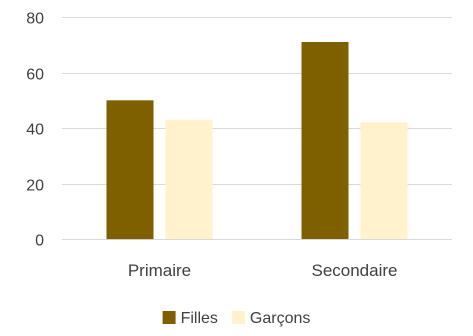 The width and height of the screenshot is (473, 336). I want to click on y-tick-label: 60, so click(35, 75).